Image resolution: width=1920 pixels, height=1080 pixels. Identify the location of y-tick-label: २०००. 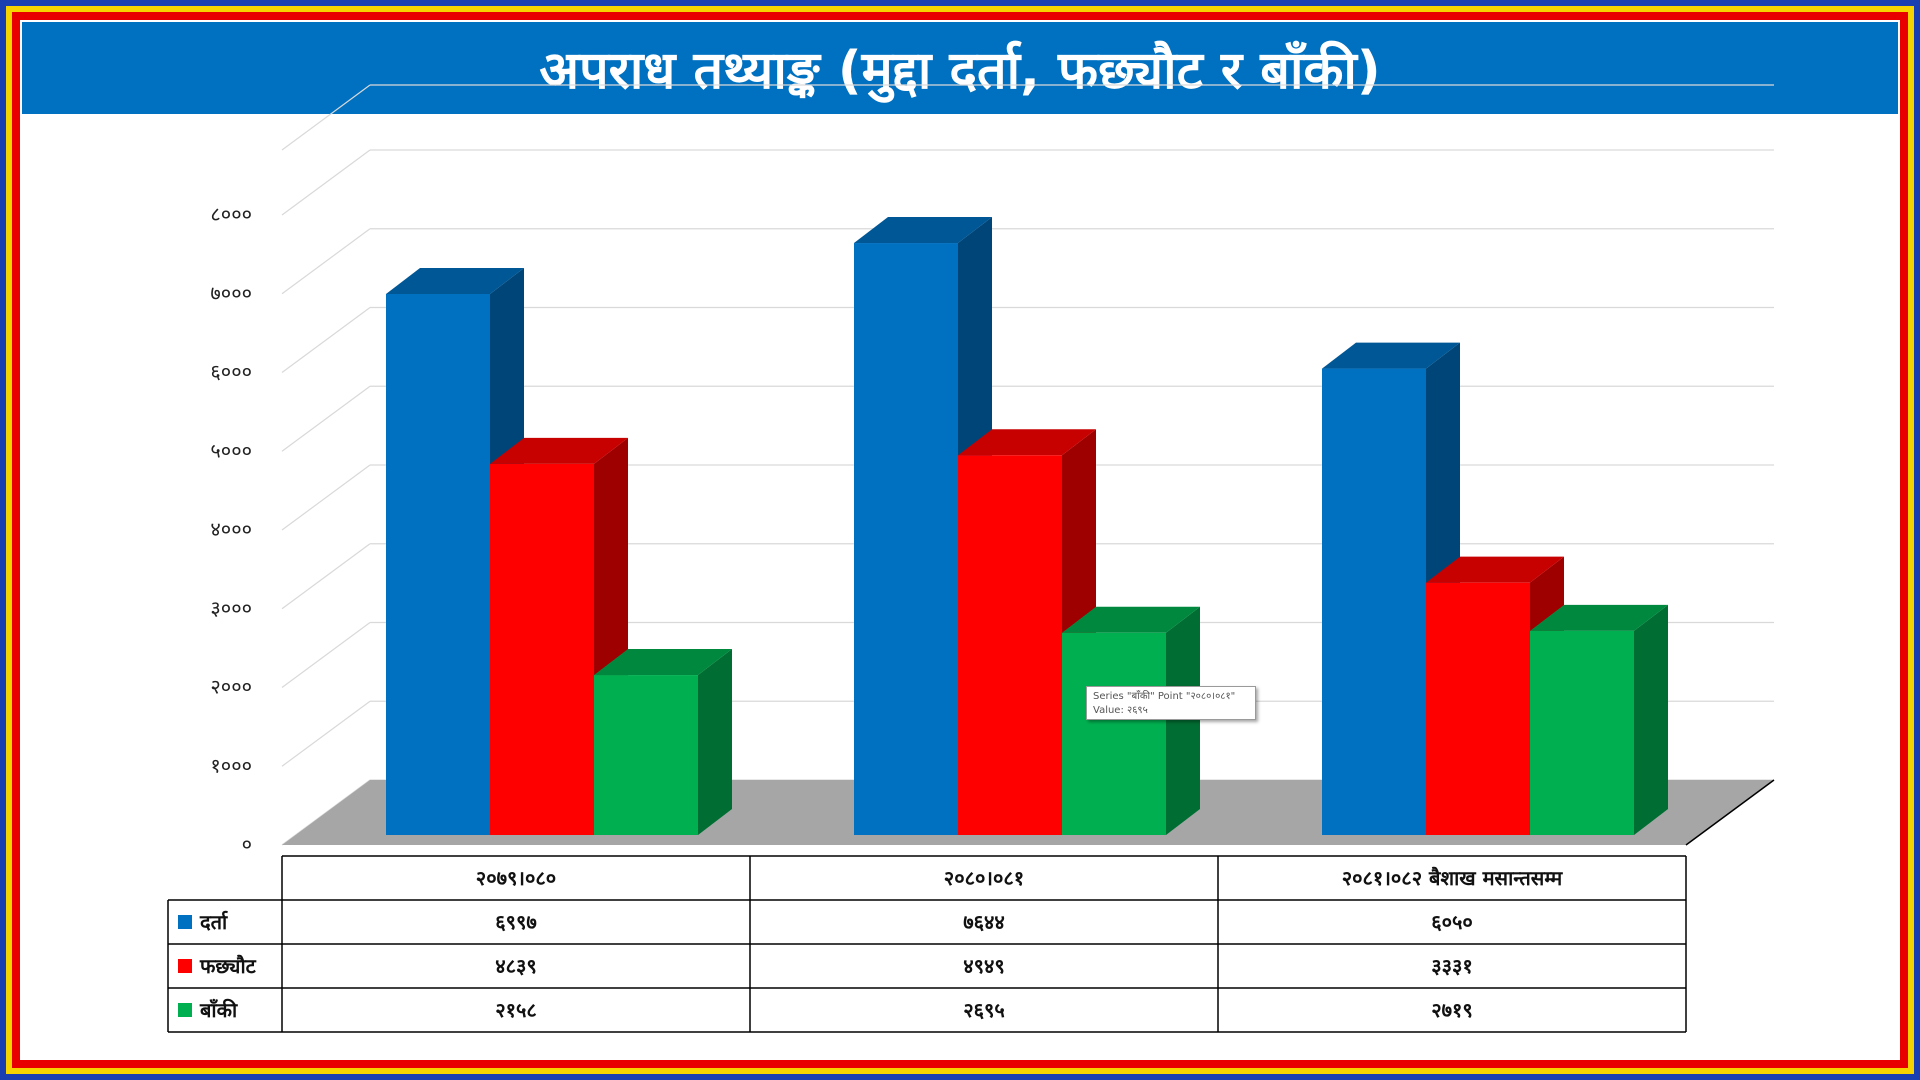
(231, 687).